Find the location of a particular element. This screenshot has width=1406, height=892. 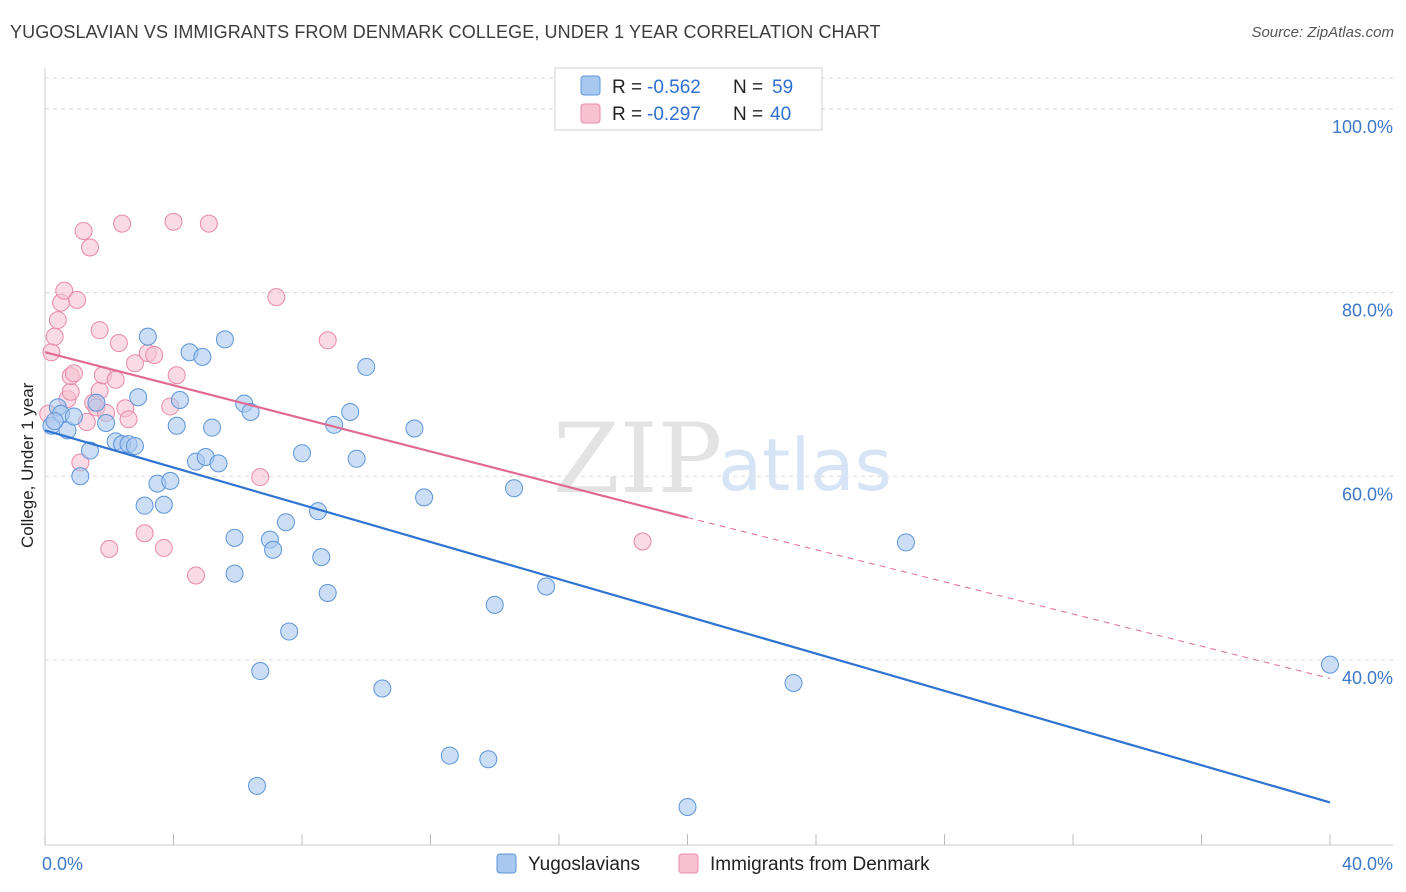

trend-line-denmark-extension is located at coordinates (1009, 598).